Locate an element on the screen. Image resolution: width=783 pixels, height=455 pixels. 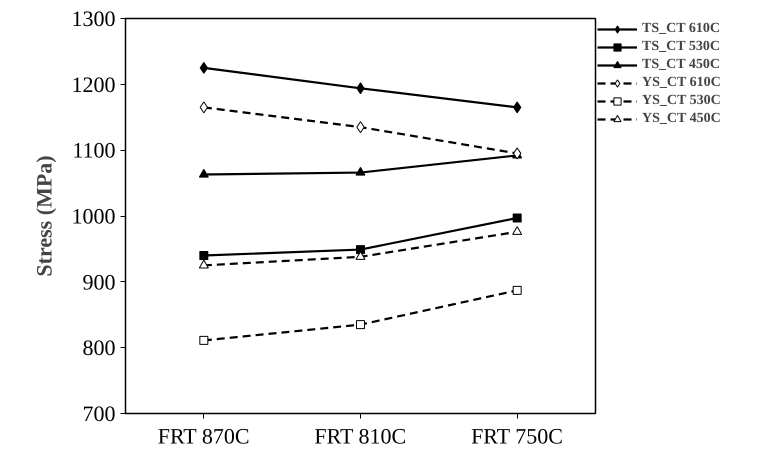
y-tick-label: 1300 is located at coordinates (94, 18).